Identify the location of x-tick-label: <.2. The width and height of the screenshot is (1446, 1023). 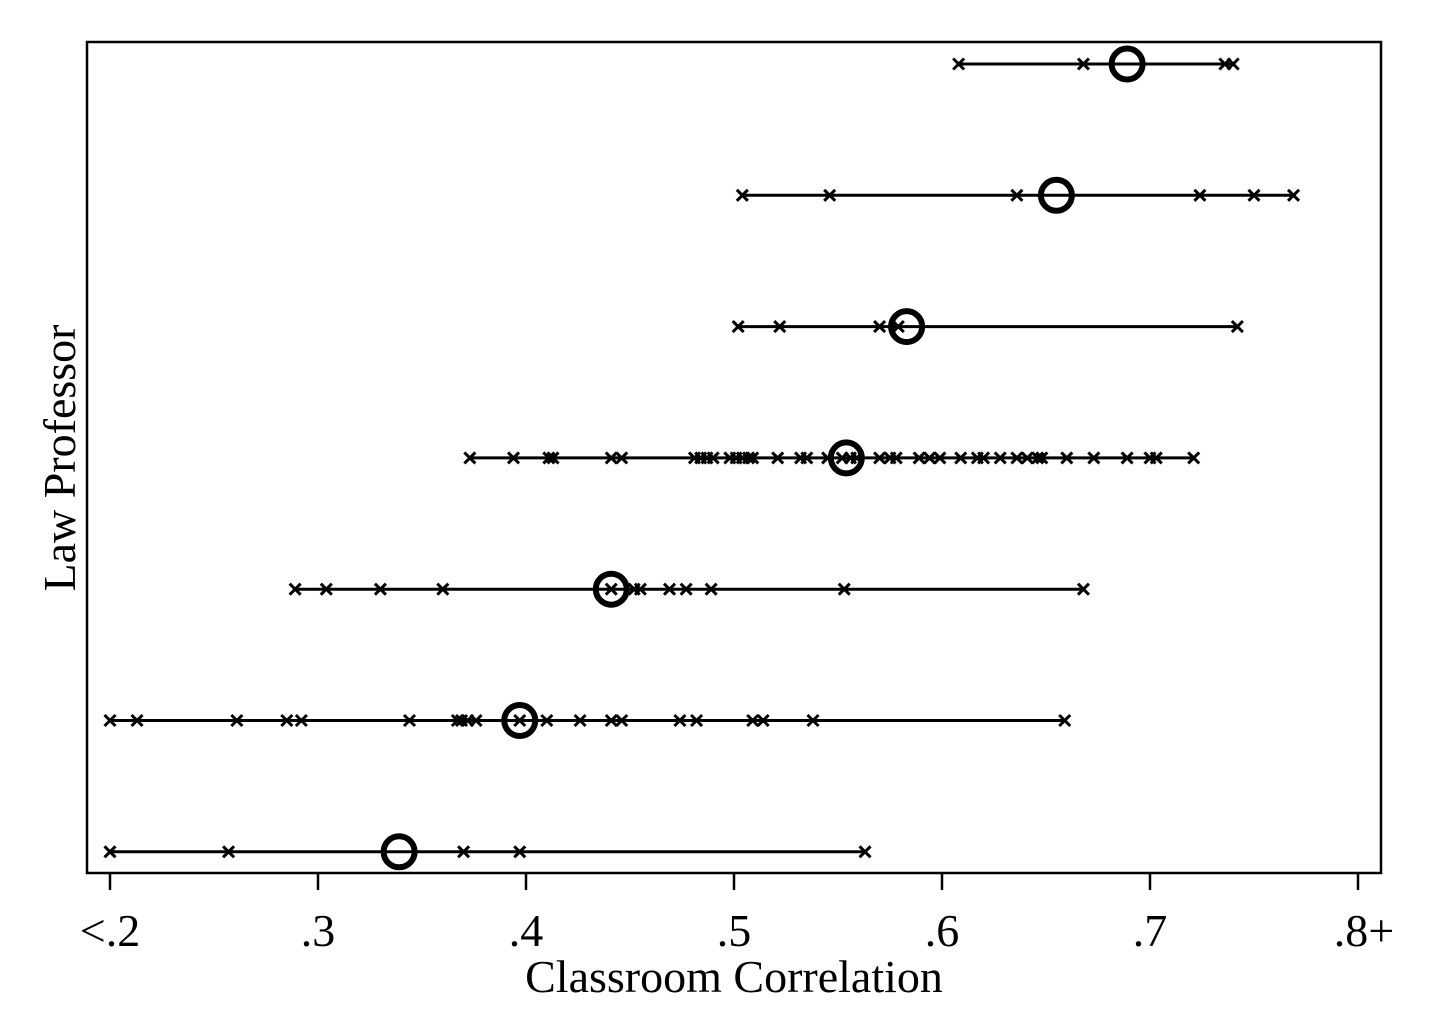
(110, 930).